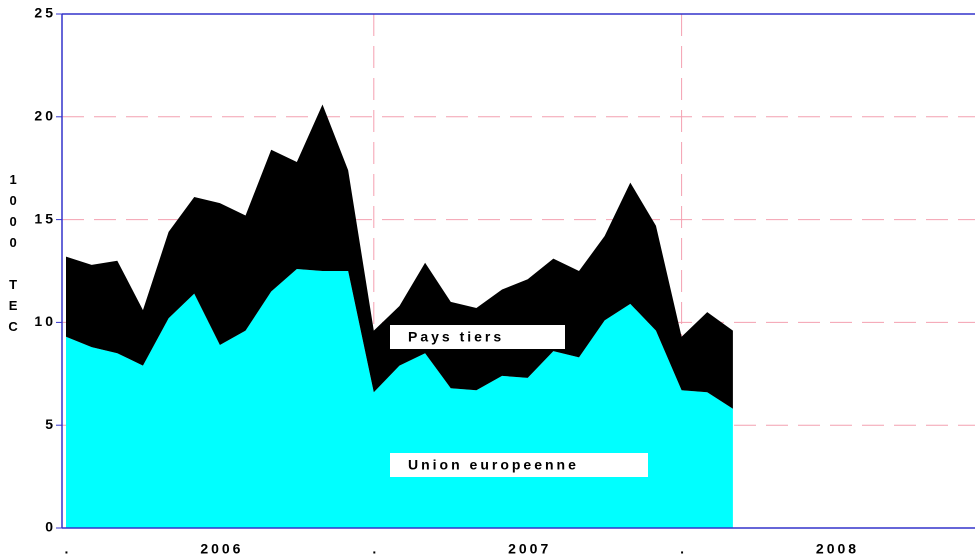 The image size is (975, 560). Describe the element at coordinates (45, 218) in the screenshot. I see `y-tick-label: 15` at that location.